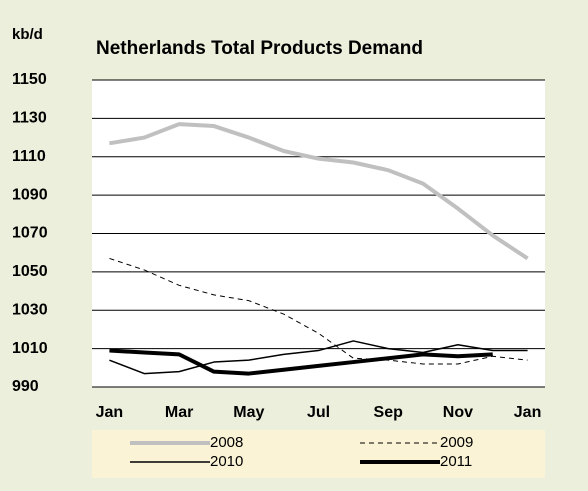 The height and width of the screenshot is (491, 588). What do you see at coordinates (226, 461) in the screenshot?
I see `legend-label: 2010` at bounding box center [226, 461].